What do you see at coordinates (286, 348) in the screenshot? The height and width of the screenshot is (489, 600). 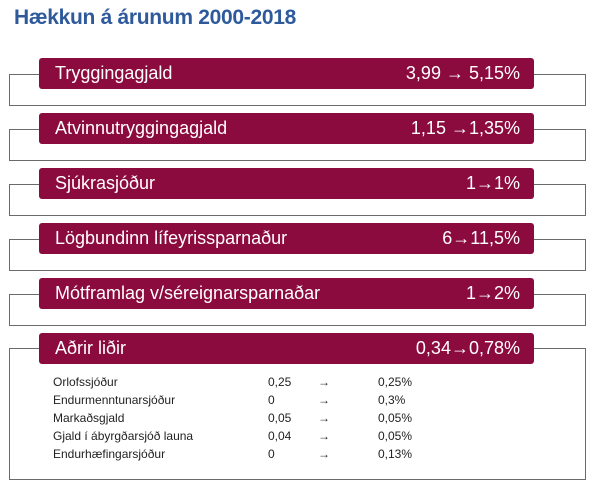 I see `item-bar: Aðrir liðir 0,34→0,78%` at bounding box center [286, 348].